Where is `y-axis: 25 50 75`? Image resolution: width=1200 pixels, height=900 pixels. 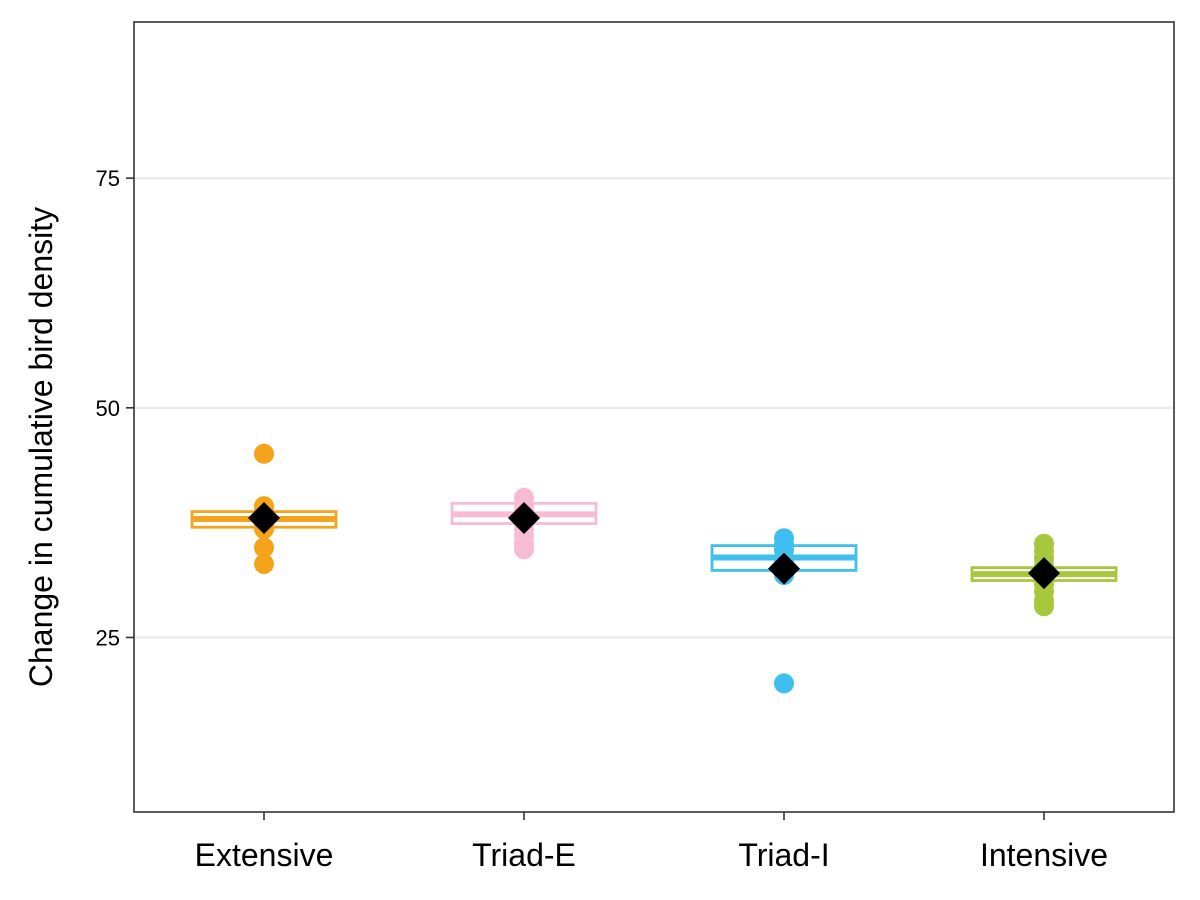
y-axis: 25 50 75 is located at coordinates (115, 408).